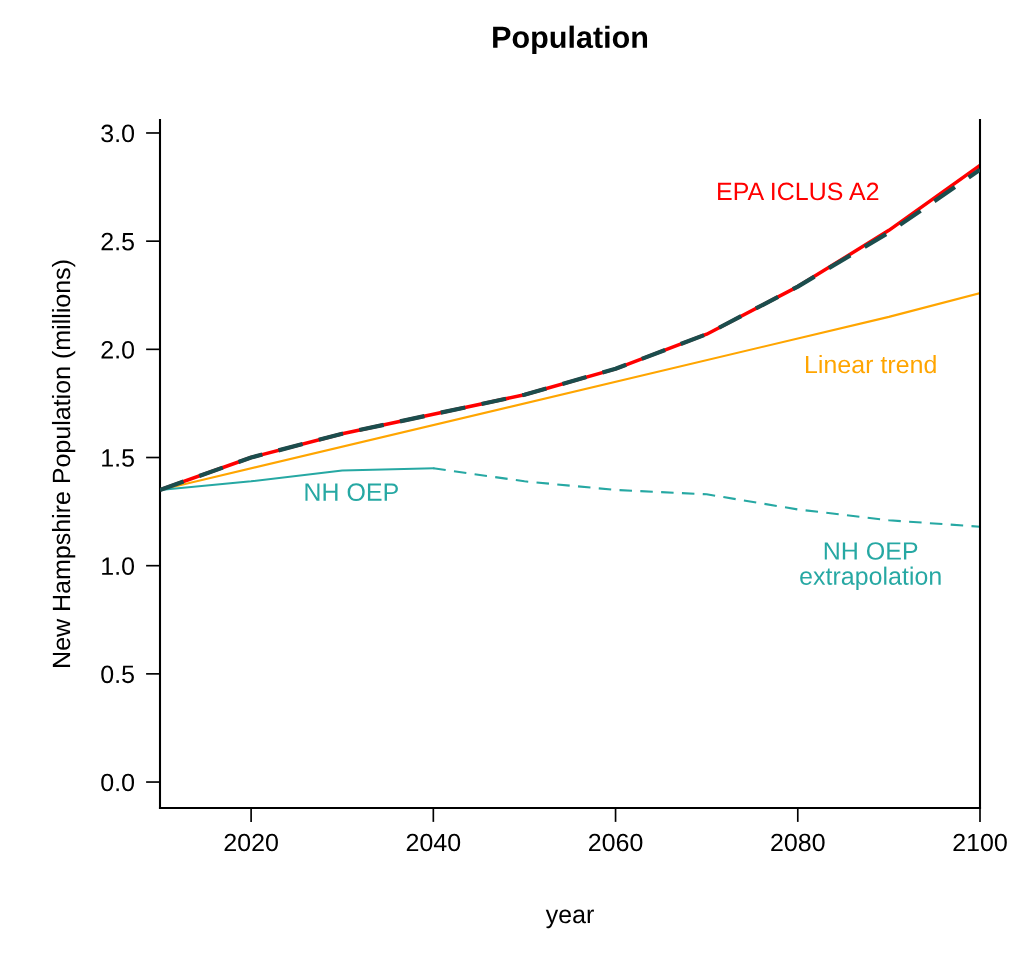 The height and width of the screenshot is (961, 1018). Describe the element at coordinates (118, 782) in the screenshot. I see `y-tick-label: 0.0` at that location.